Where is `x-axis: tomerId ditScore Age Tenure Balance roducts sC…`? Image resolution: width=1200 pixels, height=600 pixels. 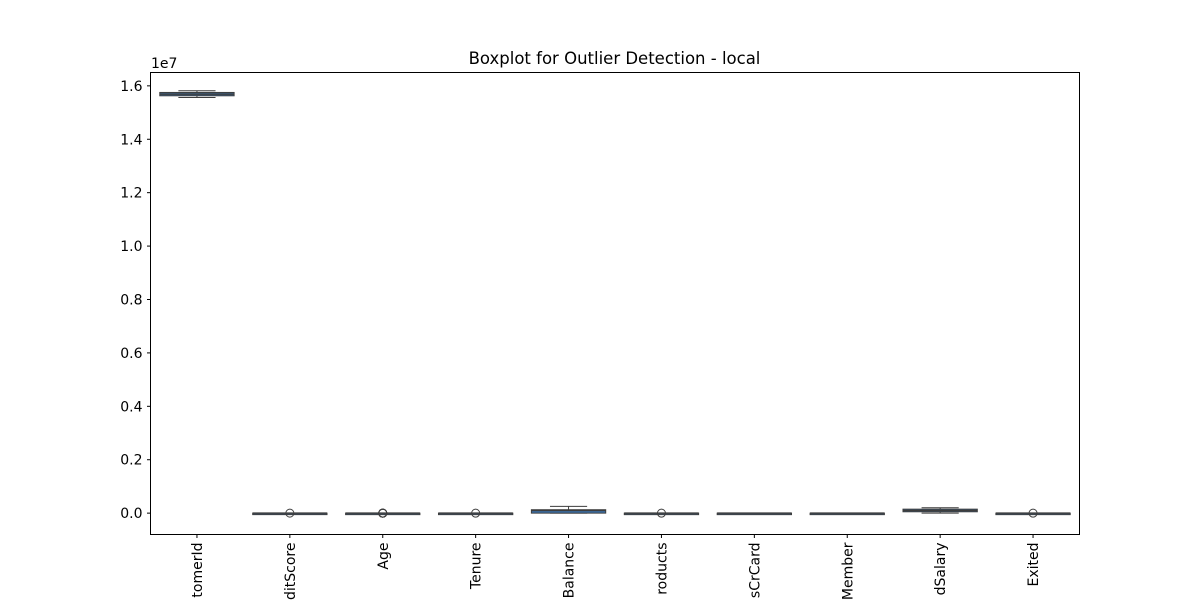
x-axis: tomerId ditScore Age Tenure Balance roducts sC… is located at coordinates (616, 567).